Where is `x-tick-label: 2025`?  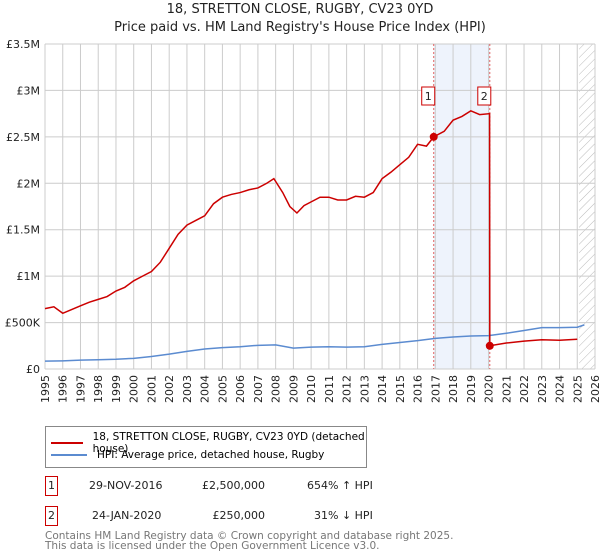
x-tick-label: 2025 is located at coordinates (577, 389).